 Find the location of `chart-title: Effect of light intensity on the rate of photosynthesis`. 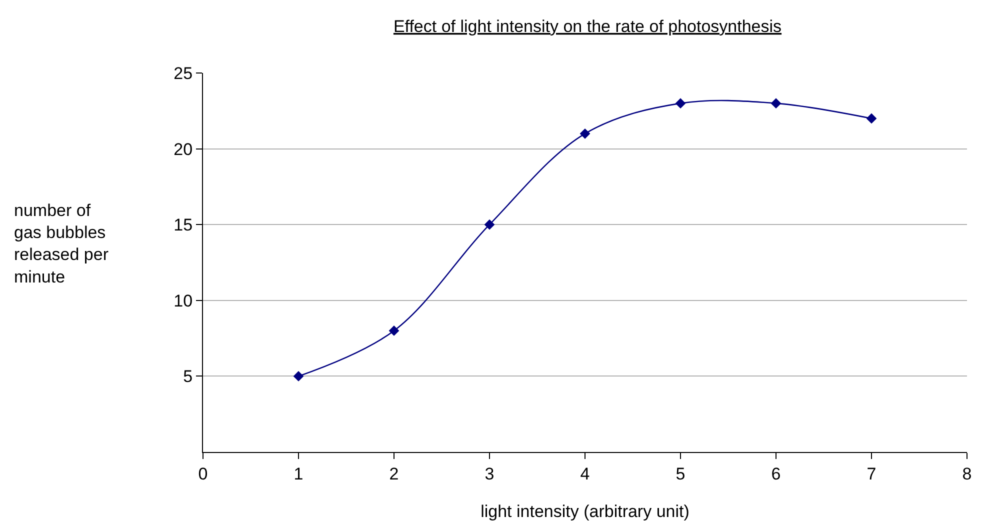

chart-title: Effect of light intensity on the rate of photosynthesis is located at coordinates (587, 26).